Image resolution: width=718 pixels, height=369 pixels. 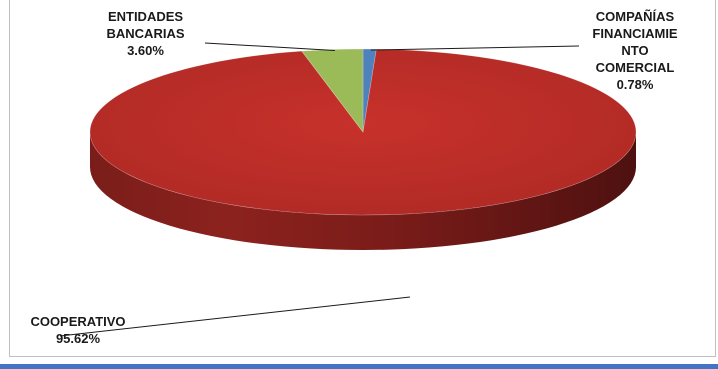 I want to click on slice-name-line: COMPAÑÍAS, so click(x=635, y=16).